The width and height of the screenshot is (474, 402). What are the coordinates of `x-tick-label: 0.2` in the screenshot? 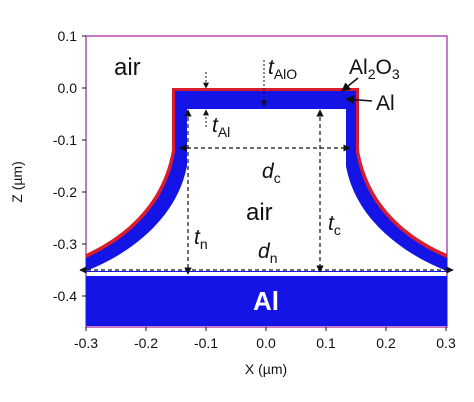 It's located at (386, 343).